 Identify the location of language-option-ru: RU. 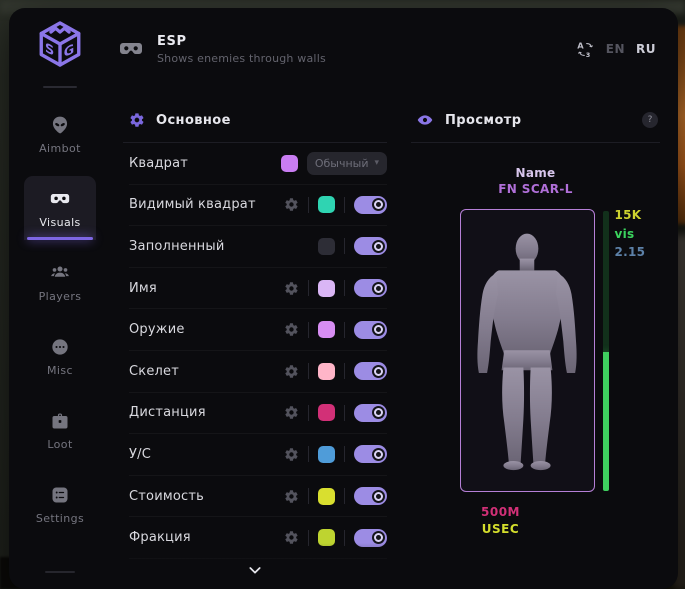
(646, 49).